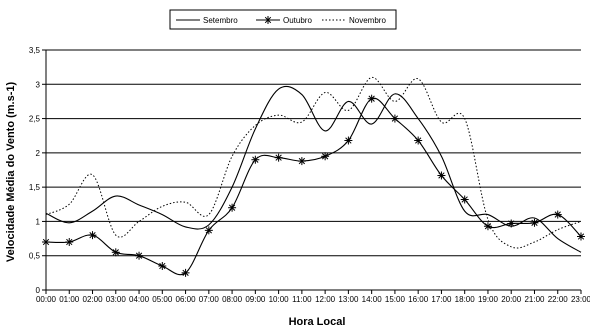 This screenshot has width=590, height=329. Describe the element at coordinates (418, 299) in the screenshot. I see `x-tick-label: 16:00` at that location.